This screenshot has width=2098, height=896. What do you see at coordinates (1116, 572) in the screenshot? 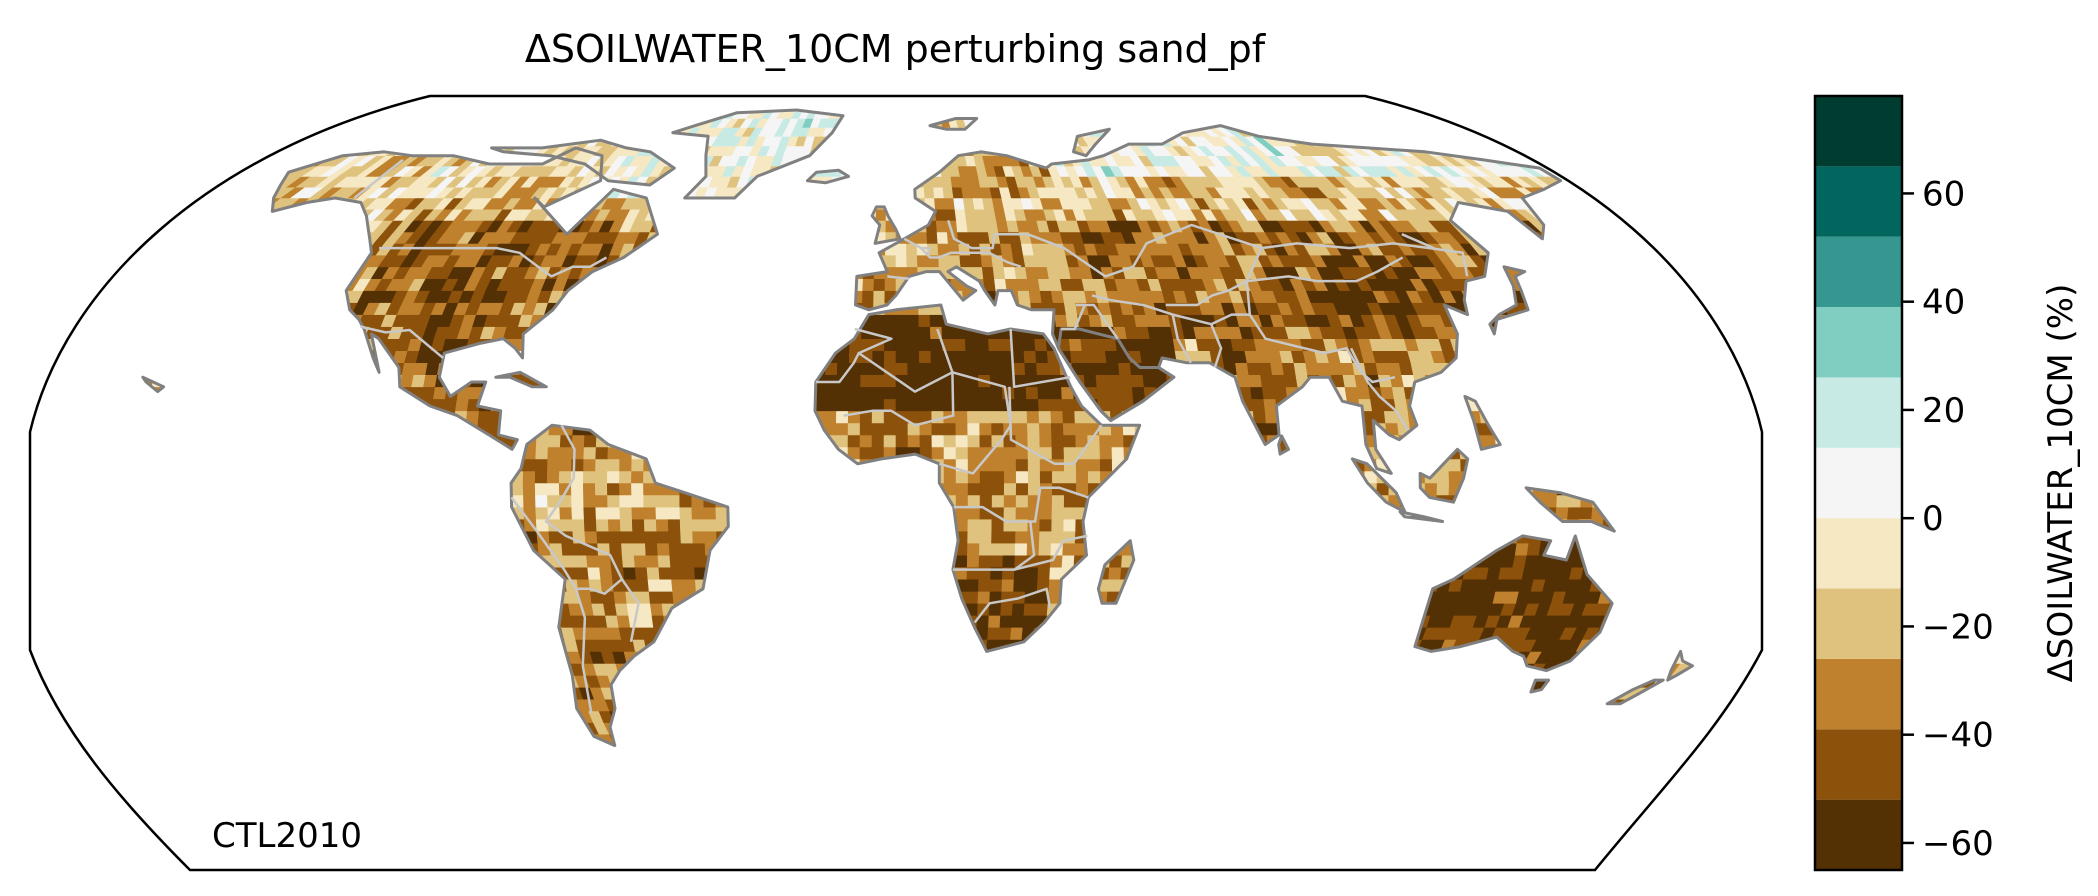
I see `coastline-madagascar` at bounding box center [1116, 572].